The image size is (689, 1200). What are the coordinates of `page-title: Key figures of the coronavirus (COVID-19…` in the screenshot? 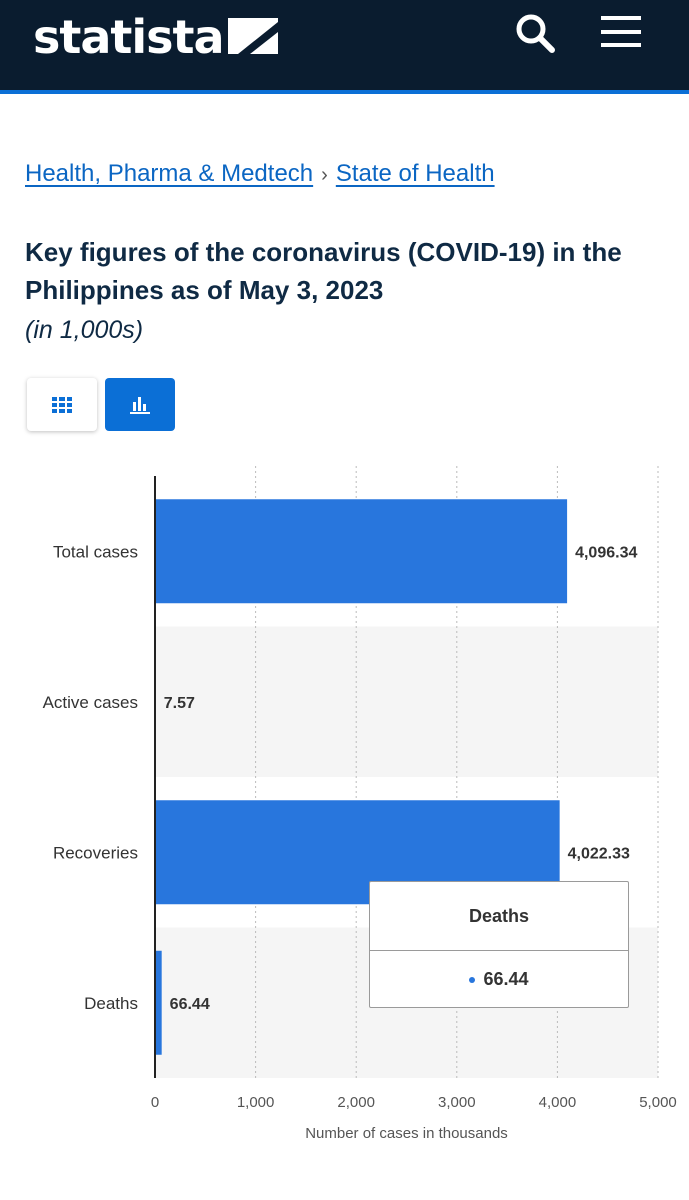 It's located at (323, 271).